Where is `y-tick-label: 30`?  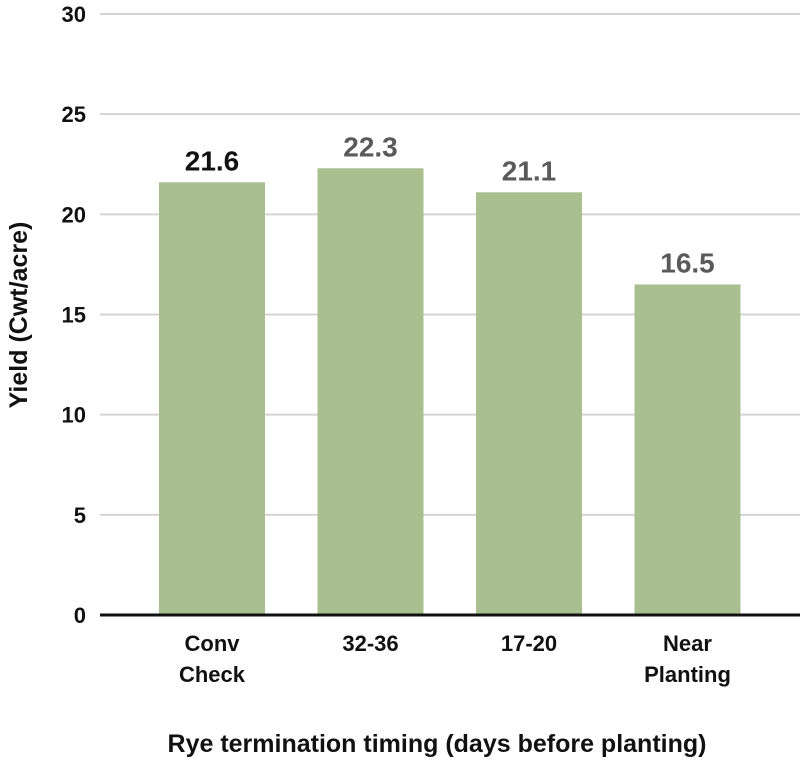
y-tick-label: 30 is located at coordinates (74, 14).